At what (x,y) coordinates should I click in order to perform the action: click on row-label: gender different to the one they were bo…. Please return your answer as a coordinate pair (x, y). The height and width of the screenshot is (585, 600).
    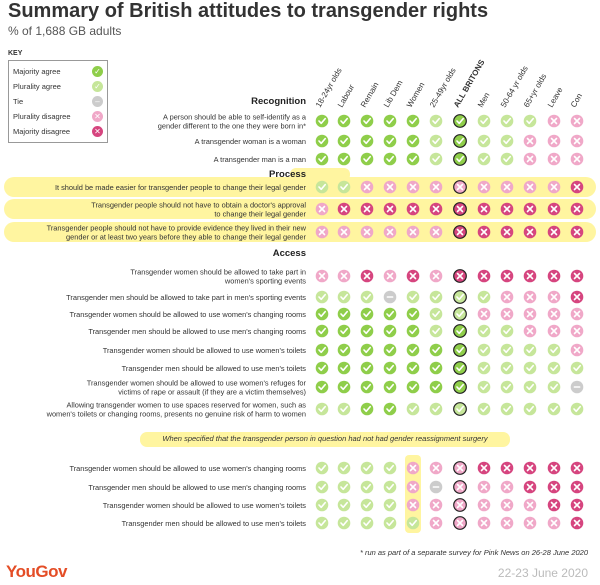
    Looking at the image, I should click on (232, 126).